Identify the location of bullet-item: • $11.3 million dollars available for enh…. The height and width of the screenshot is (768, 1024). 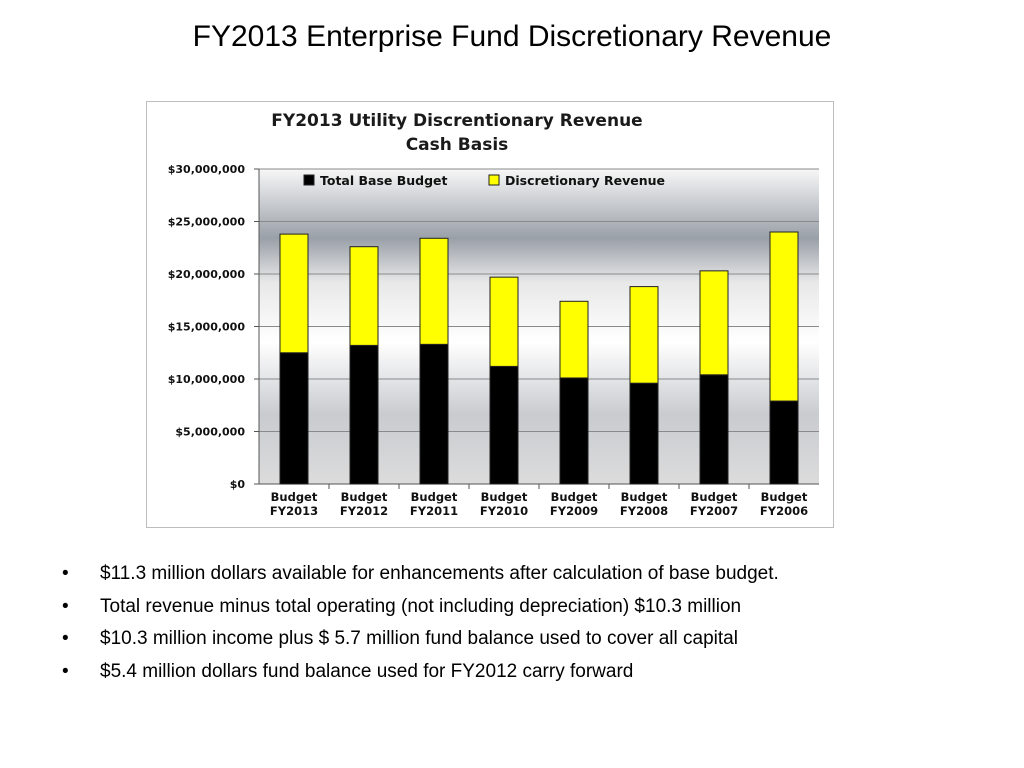
(522, 579).